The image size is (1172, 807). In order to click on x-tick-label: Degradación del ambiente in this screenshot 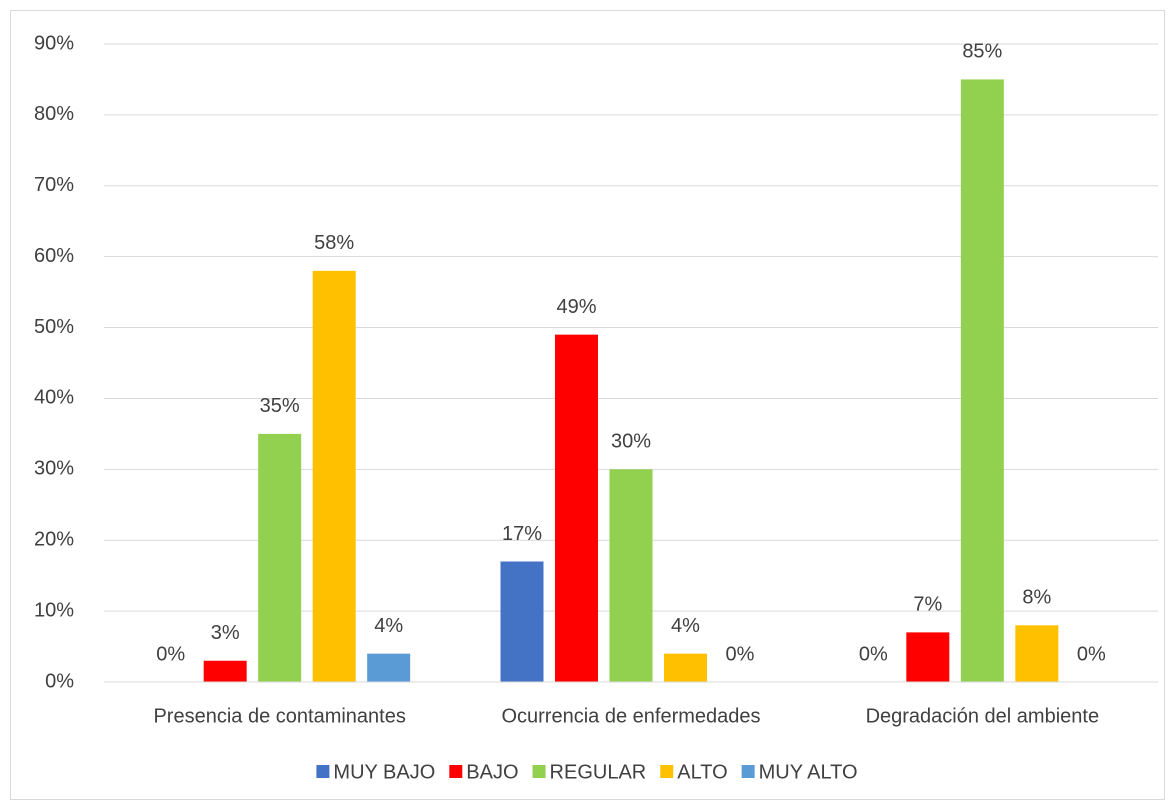, I will do `click(983, 716)`.